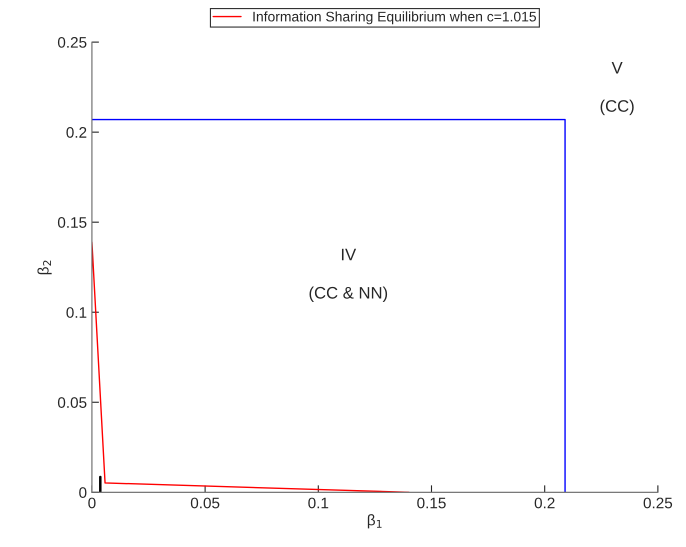 The height and width of the screenshot is (547, 686). Describe the element at coordinates (658, 503) in the screenshot. I see `x-tick-label: 0.25` at that location.